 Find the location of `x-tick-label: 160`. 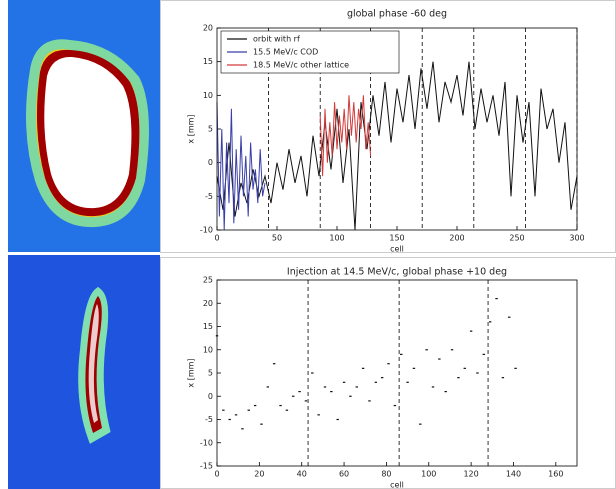

x-tick-label: 160 is located at coordinates (555, 474).